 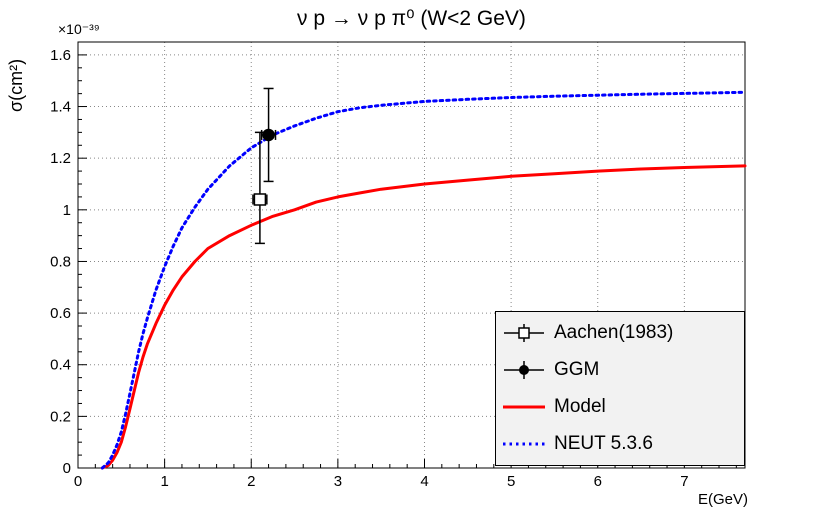 I want to click on legend-marker-filled-circle-icon, so click(x=524, y=370).